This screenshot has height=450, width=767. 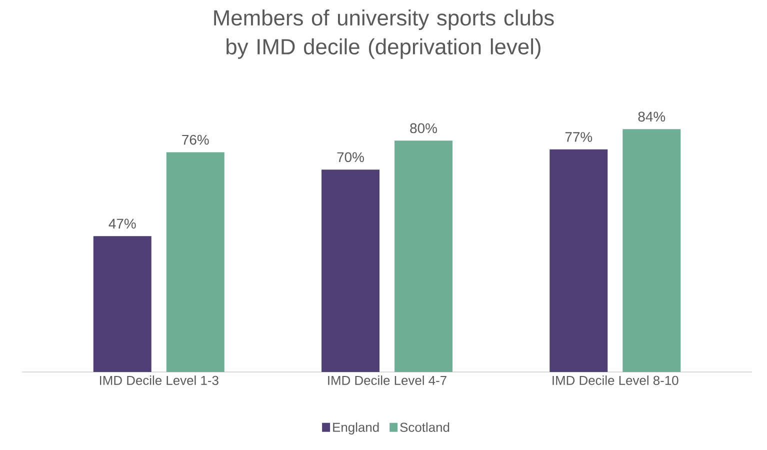 What do you see at coordinates (578, 137) in the screenshot?
I see `data-label: 77%` at bounding box center [578, 137].